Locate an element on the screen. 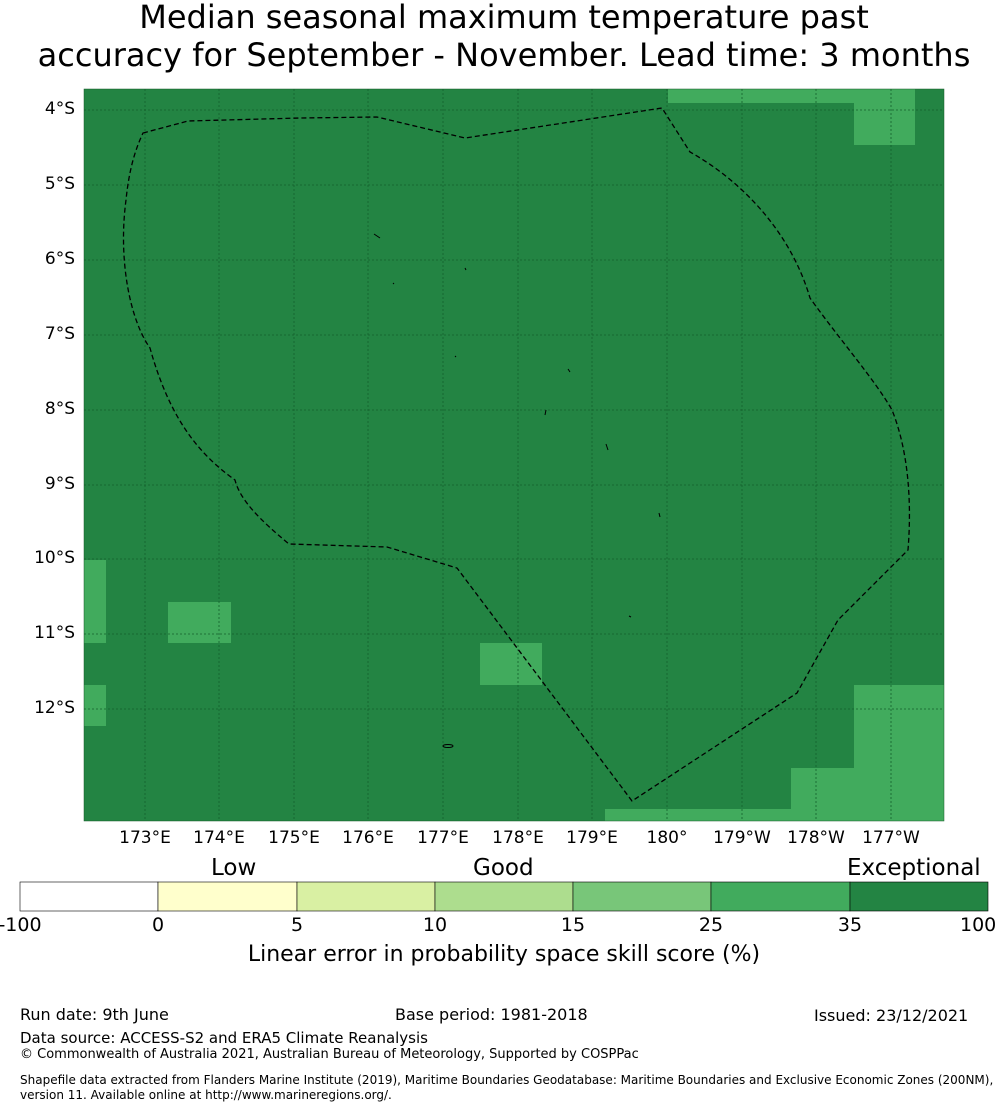 This screenshot has width=1008, height=1110. colorbar-tick-label: 0 is located at coordinates (158, 925).